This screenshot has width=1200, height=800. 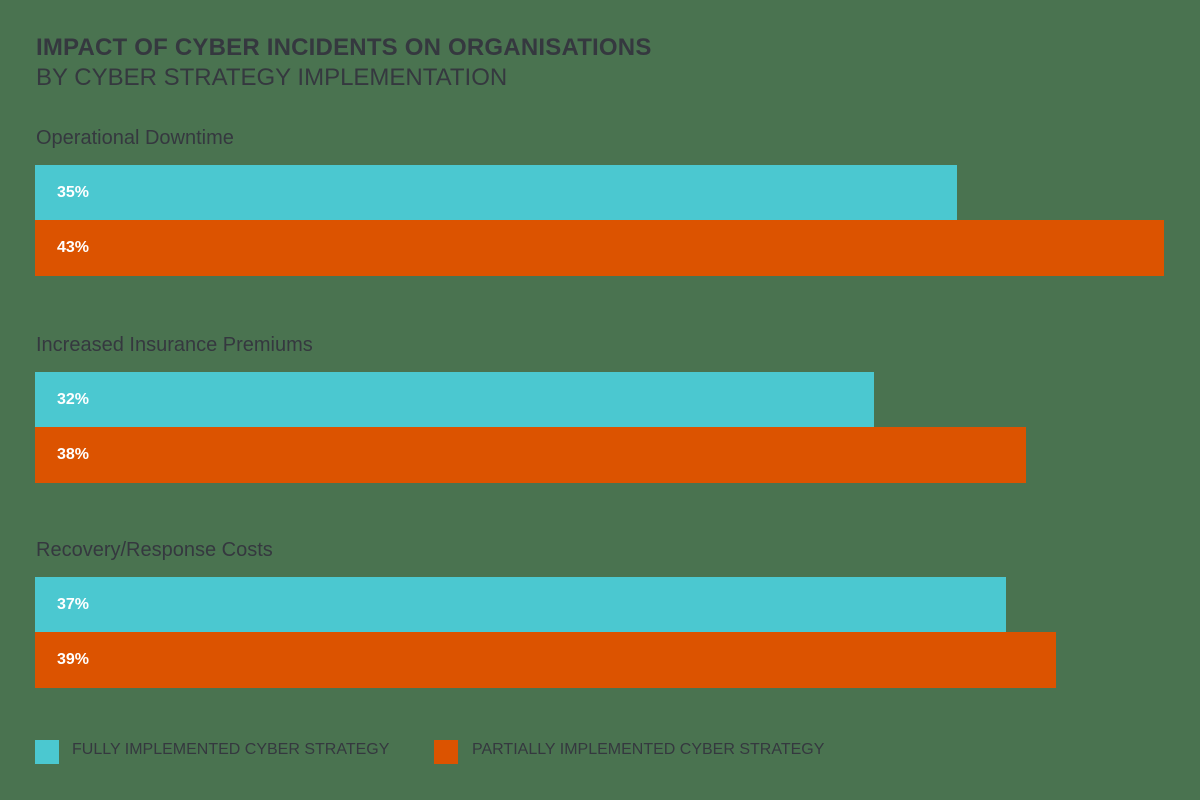 I want to click on group-label-operational-downtime: Operational Downtime, so click(x=135, y=138).